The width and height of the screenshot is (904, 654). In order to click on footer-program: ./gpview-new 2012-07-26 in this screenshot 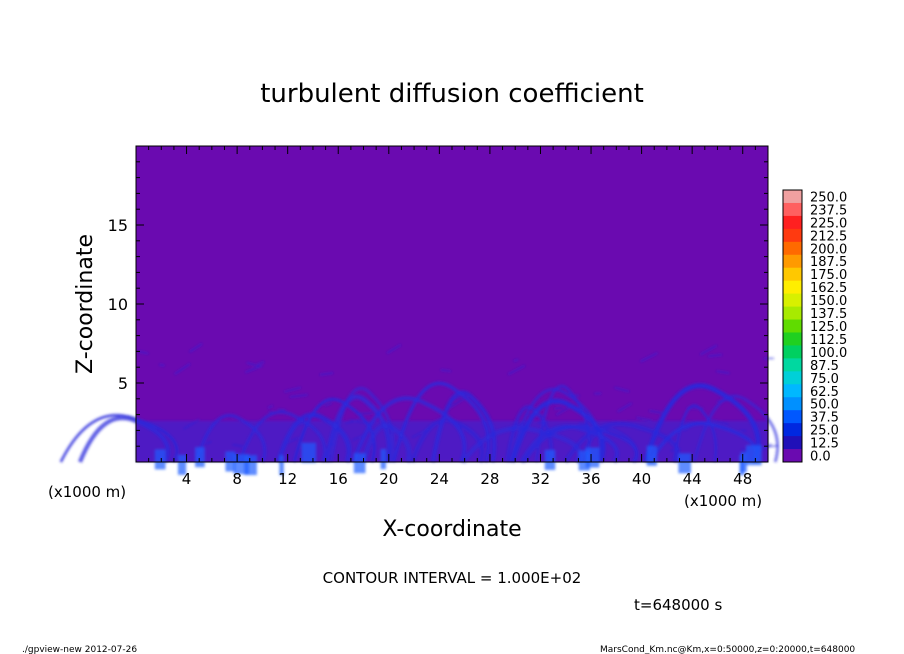, I will do `click(79, 649)`.